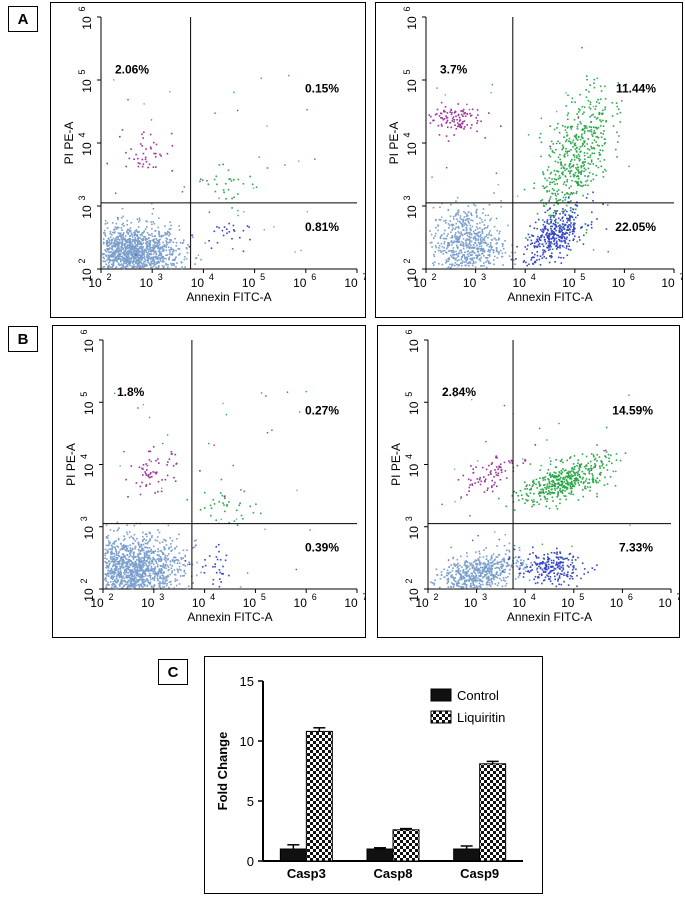 The height and width of the screenshot is (898, 685). Describe the element at coordinates (530, 491) in the screenshot. I see `scatter-points` at that location.